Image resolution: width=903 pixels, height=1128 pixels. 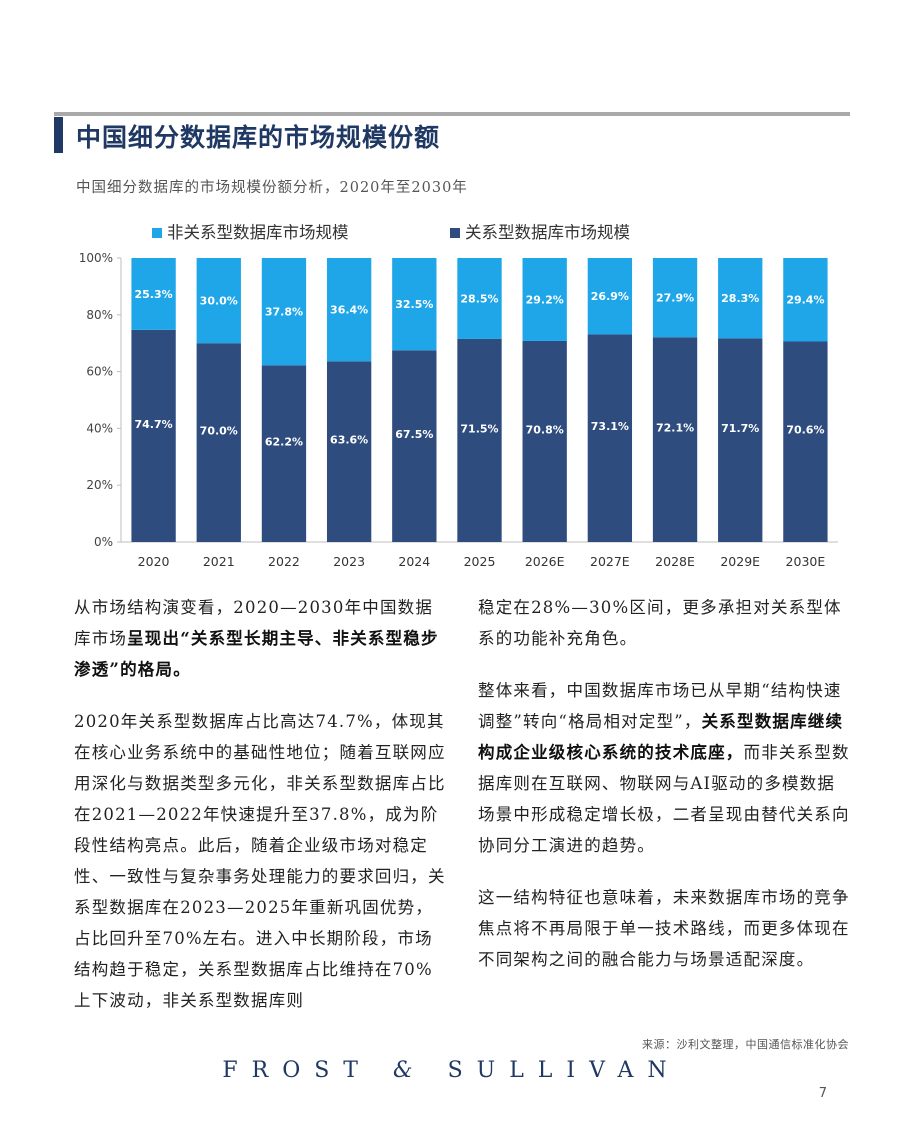 What do you see at coordinates (452, 114) in the screenshot?
I see `top-rule` at bounding box center [452, 114].